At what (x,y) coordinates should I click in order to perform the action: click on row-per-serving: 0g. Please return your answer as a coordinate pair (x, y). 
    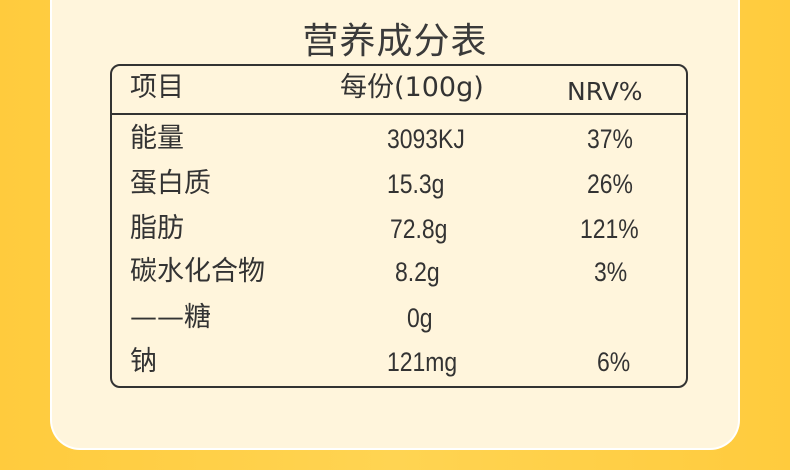
    Looking at the image, I should click on (420, 318).